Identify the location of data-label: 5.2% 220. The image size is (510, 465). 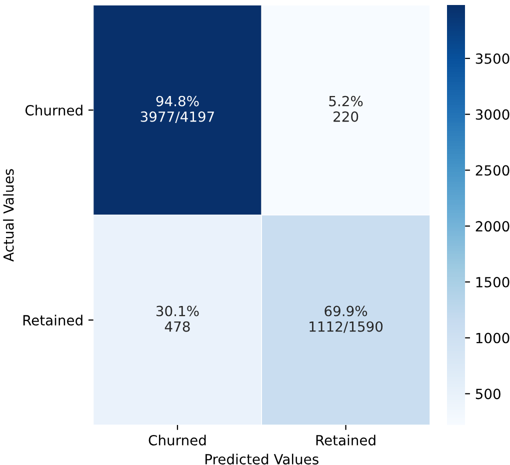
(346, 109).